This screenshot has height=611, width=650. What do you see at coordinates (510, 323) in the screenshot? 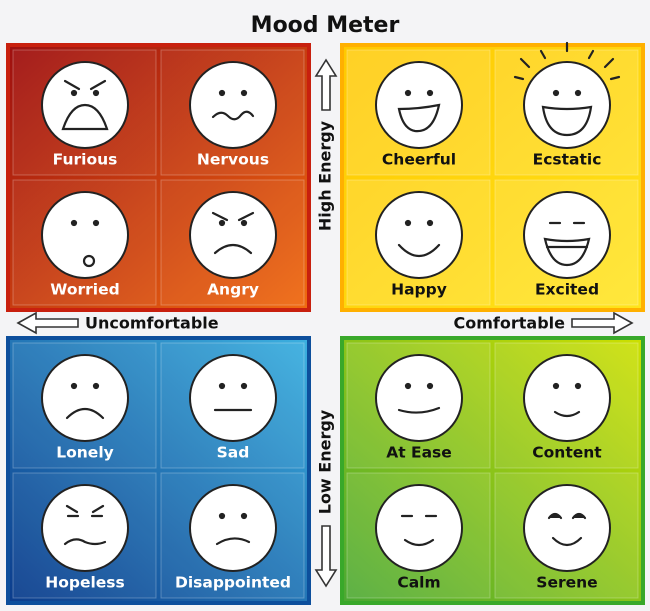
I see `comfortable-label: Comfortable` at bounding box center [510, 323].